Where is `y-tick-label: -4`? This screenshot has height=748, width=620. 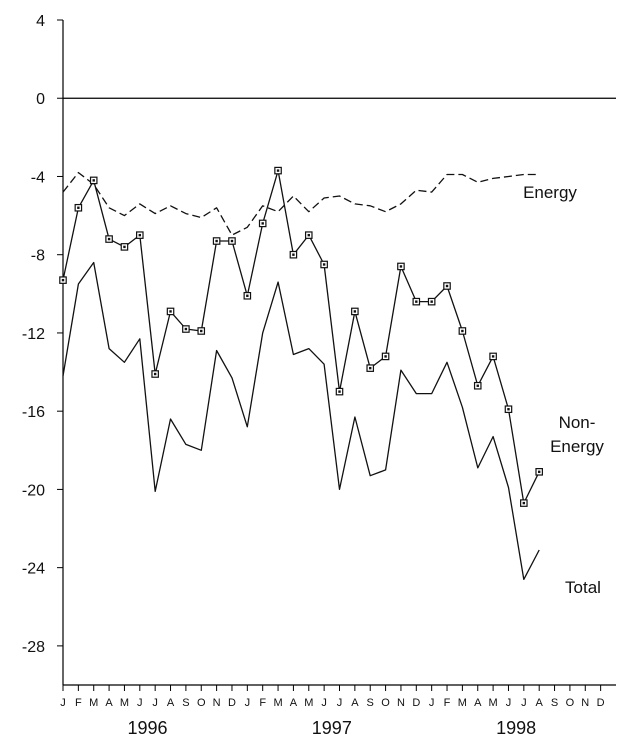 y-tick-label: -4 is located at coordinates (38, 177).